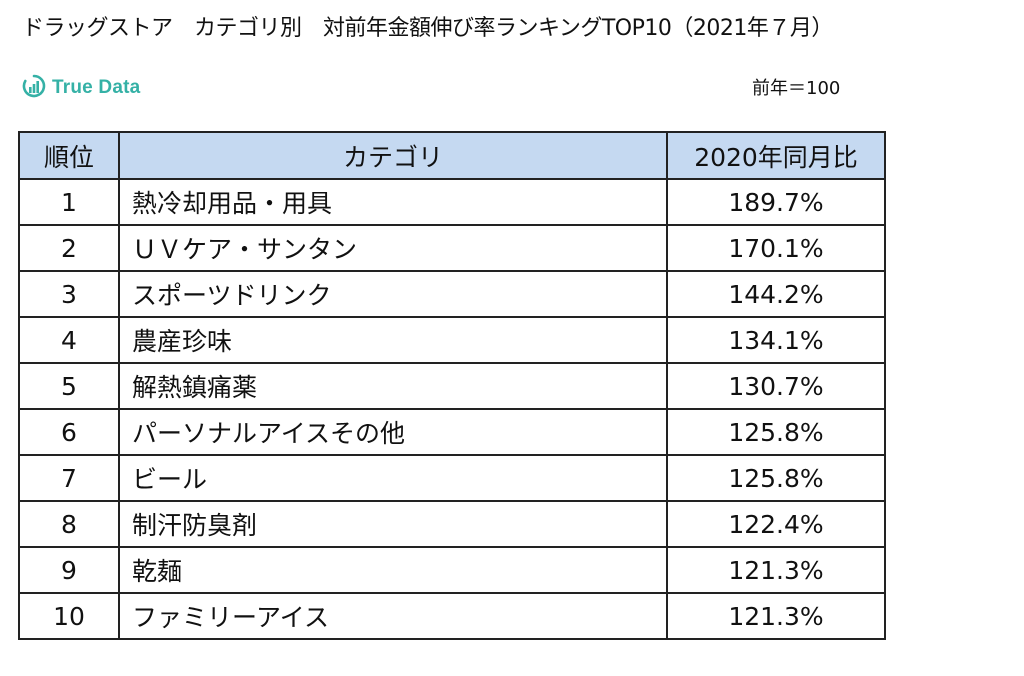 This screenshot has height=676, width=1024. What do you see at coordinates (776, 294) in the screenshot?
I see `value-cell: 144.2%` at bounding box center [776, 294].